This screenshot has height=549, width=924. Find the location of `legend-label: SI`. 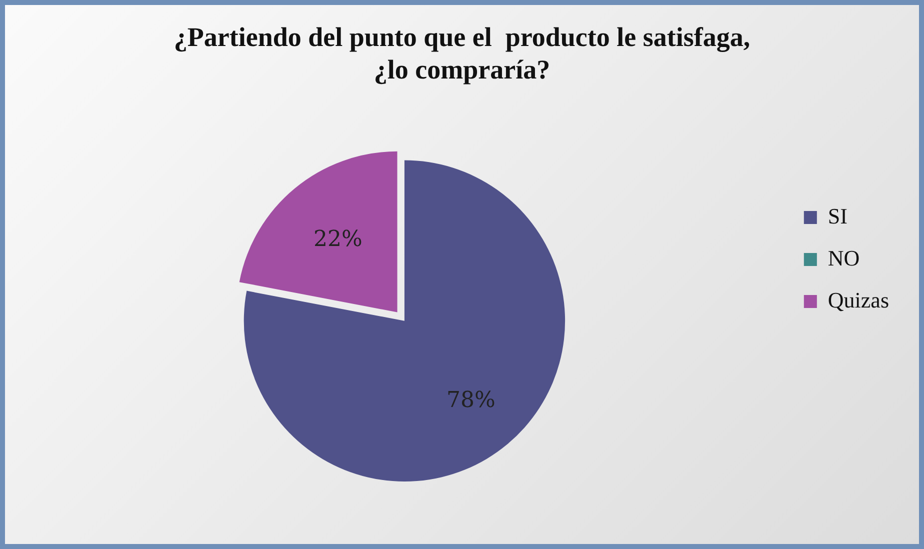

legend-label: SI is located at coordinates (838, 215).